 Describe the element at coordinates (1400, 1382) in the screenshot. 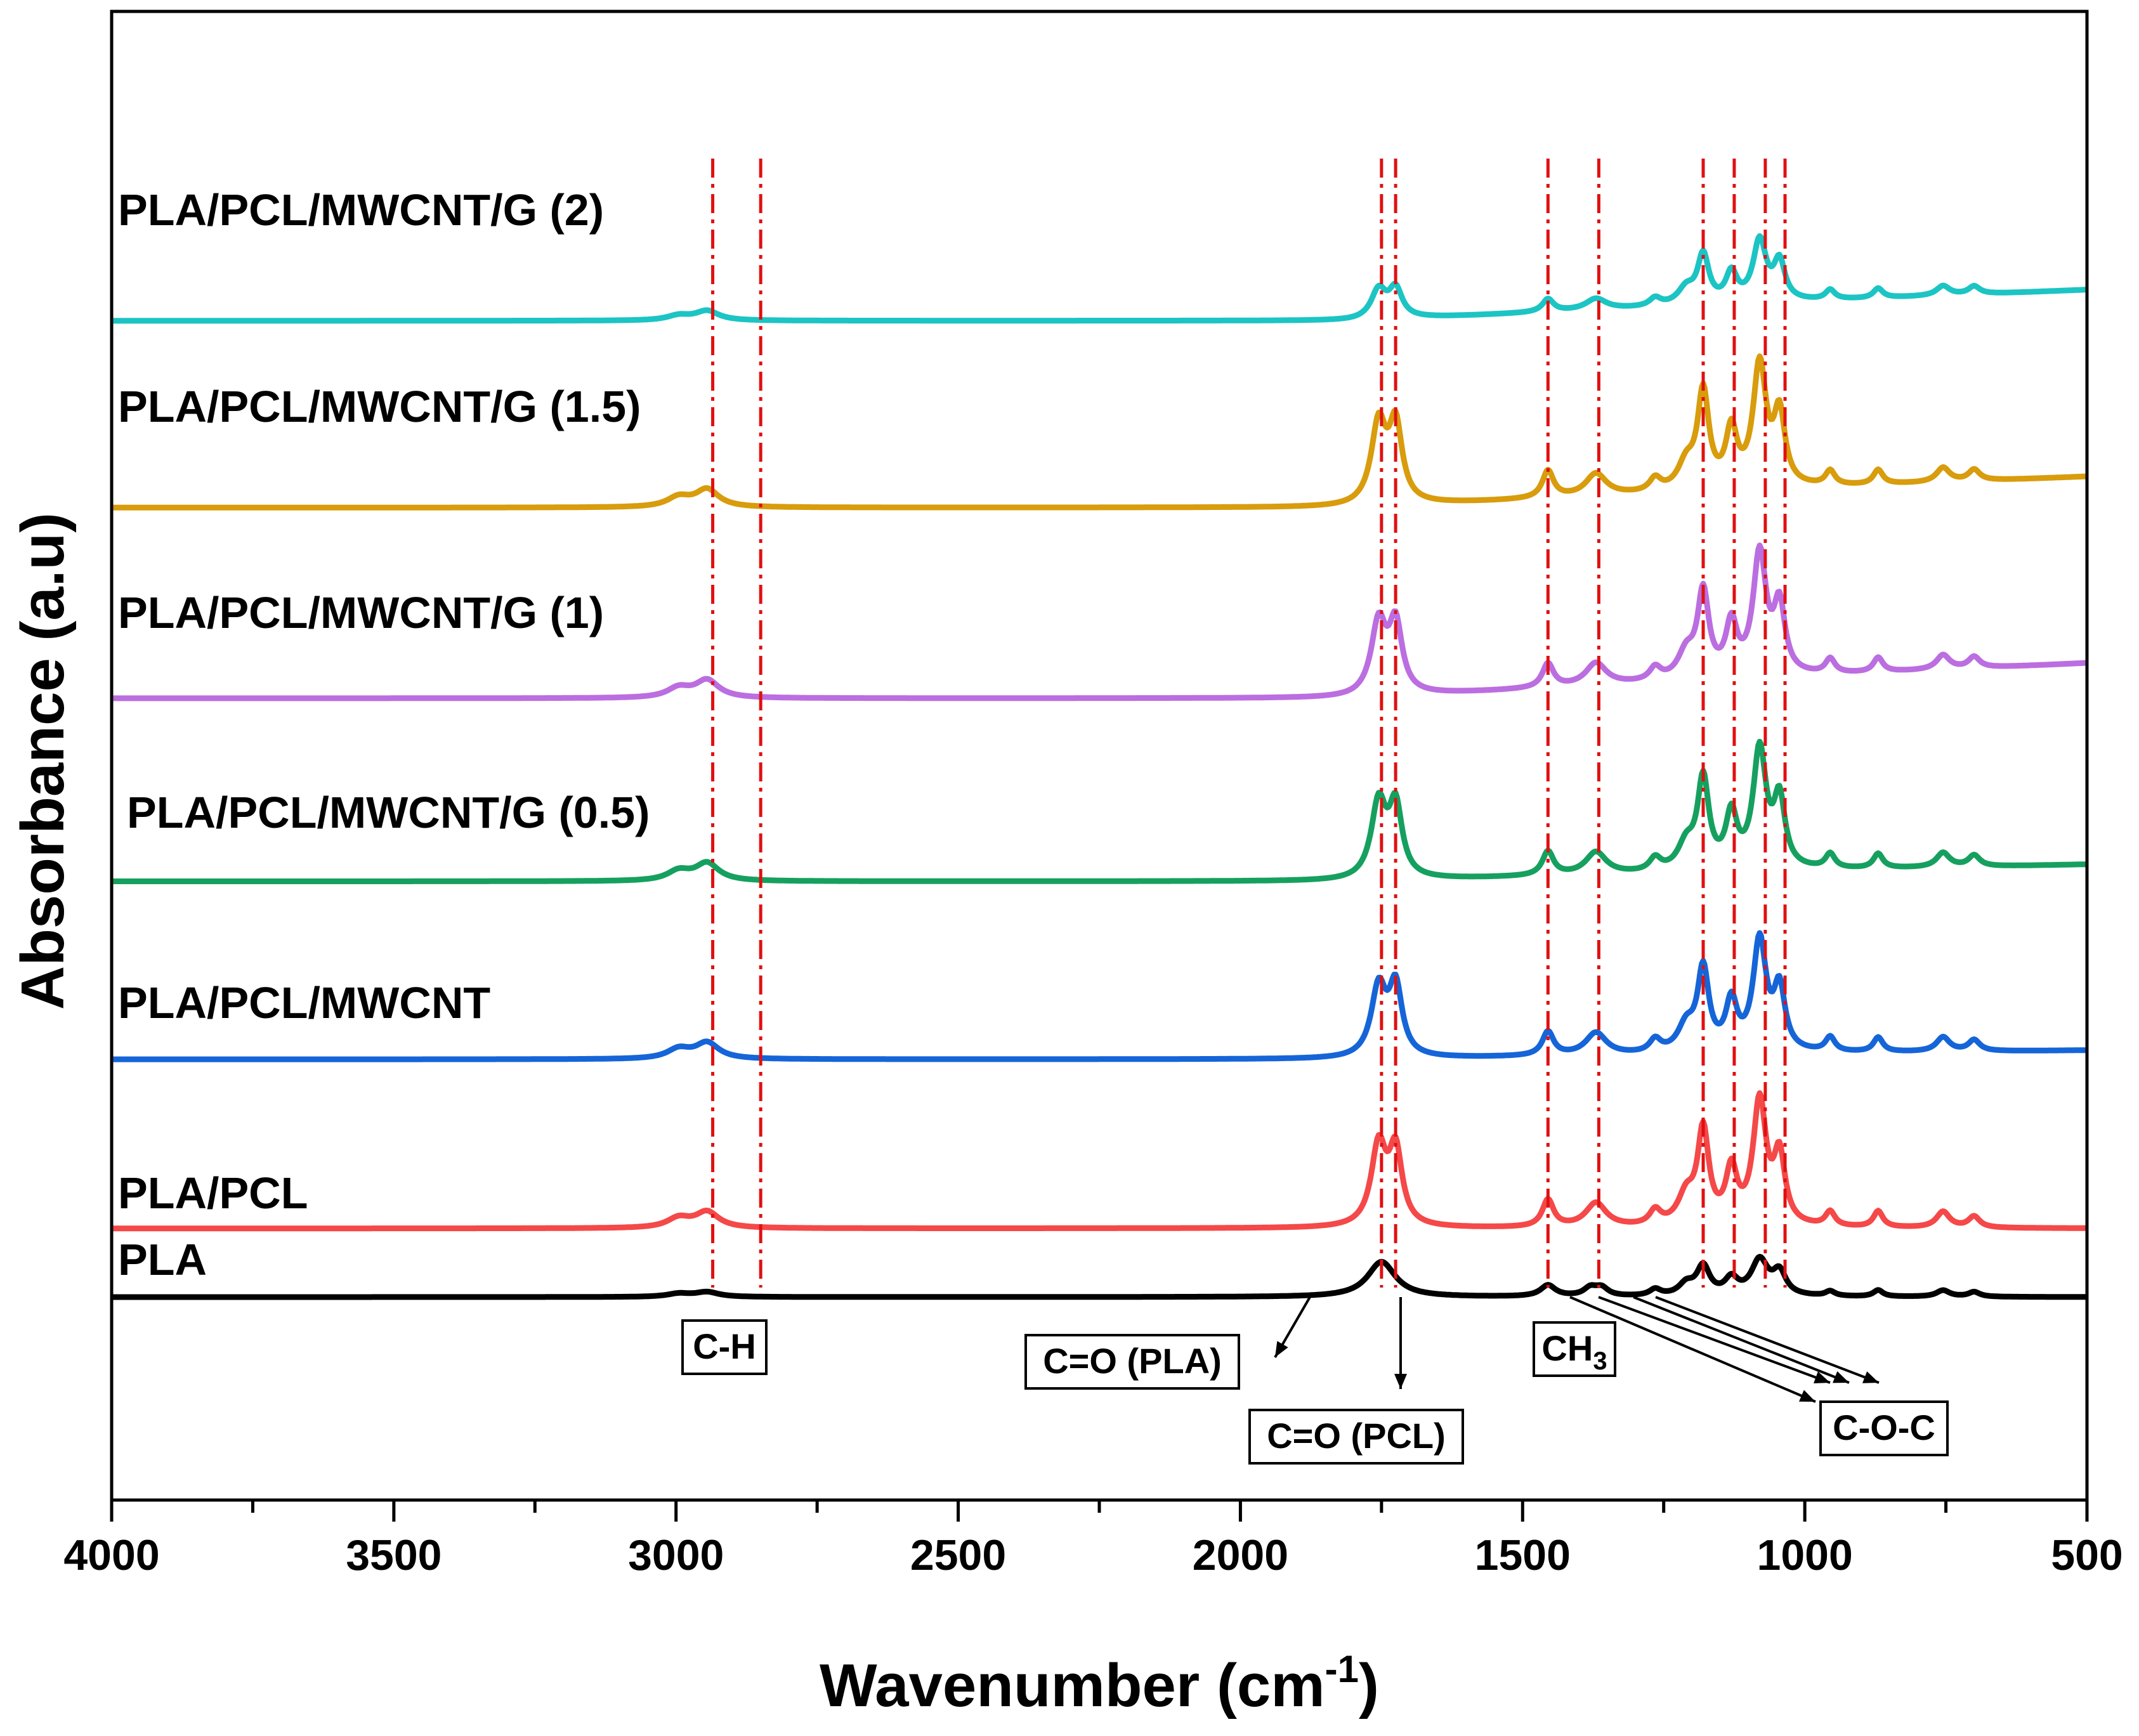

I see `arrow-c-o-pcl-head` at that location.